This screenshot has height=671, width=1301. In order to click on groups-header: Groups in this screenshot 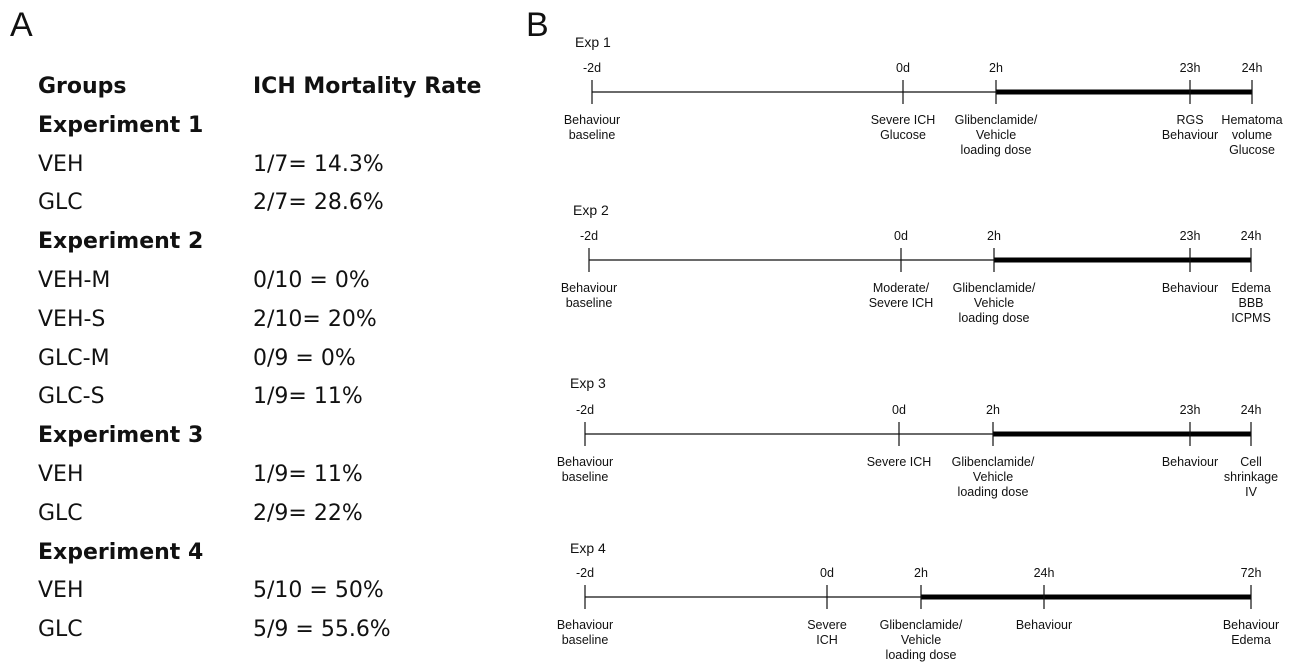, I will do `click(82, 86)`.